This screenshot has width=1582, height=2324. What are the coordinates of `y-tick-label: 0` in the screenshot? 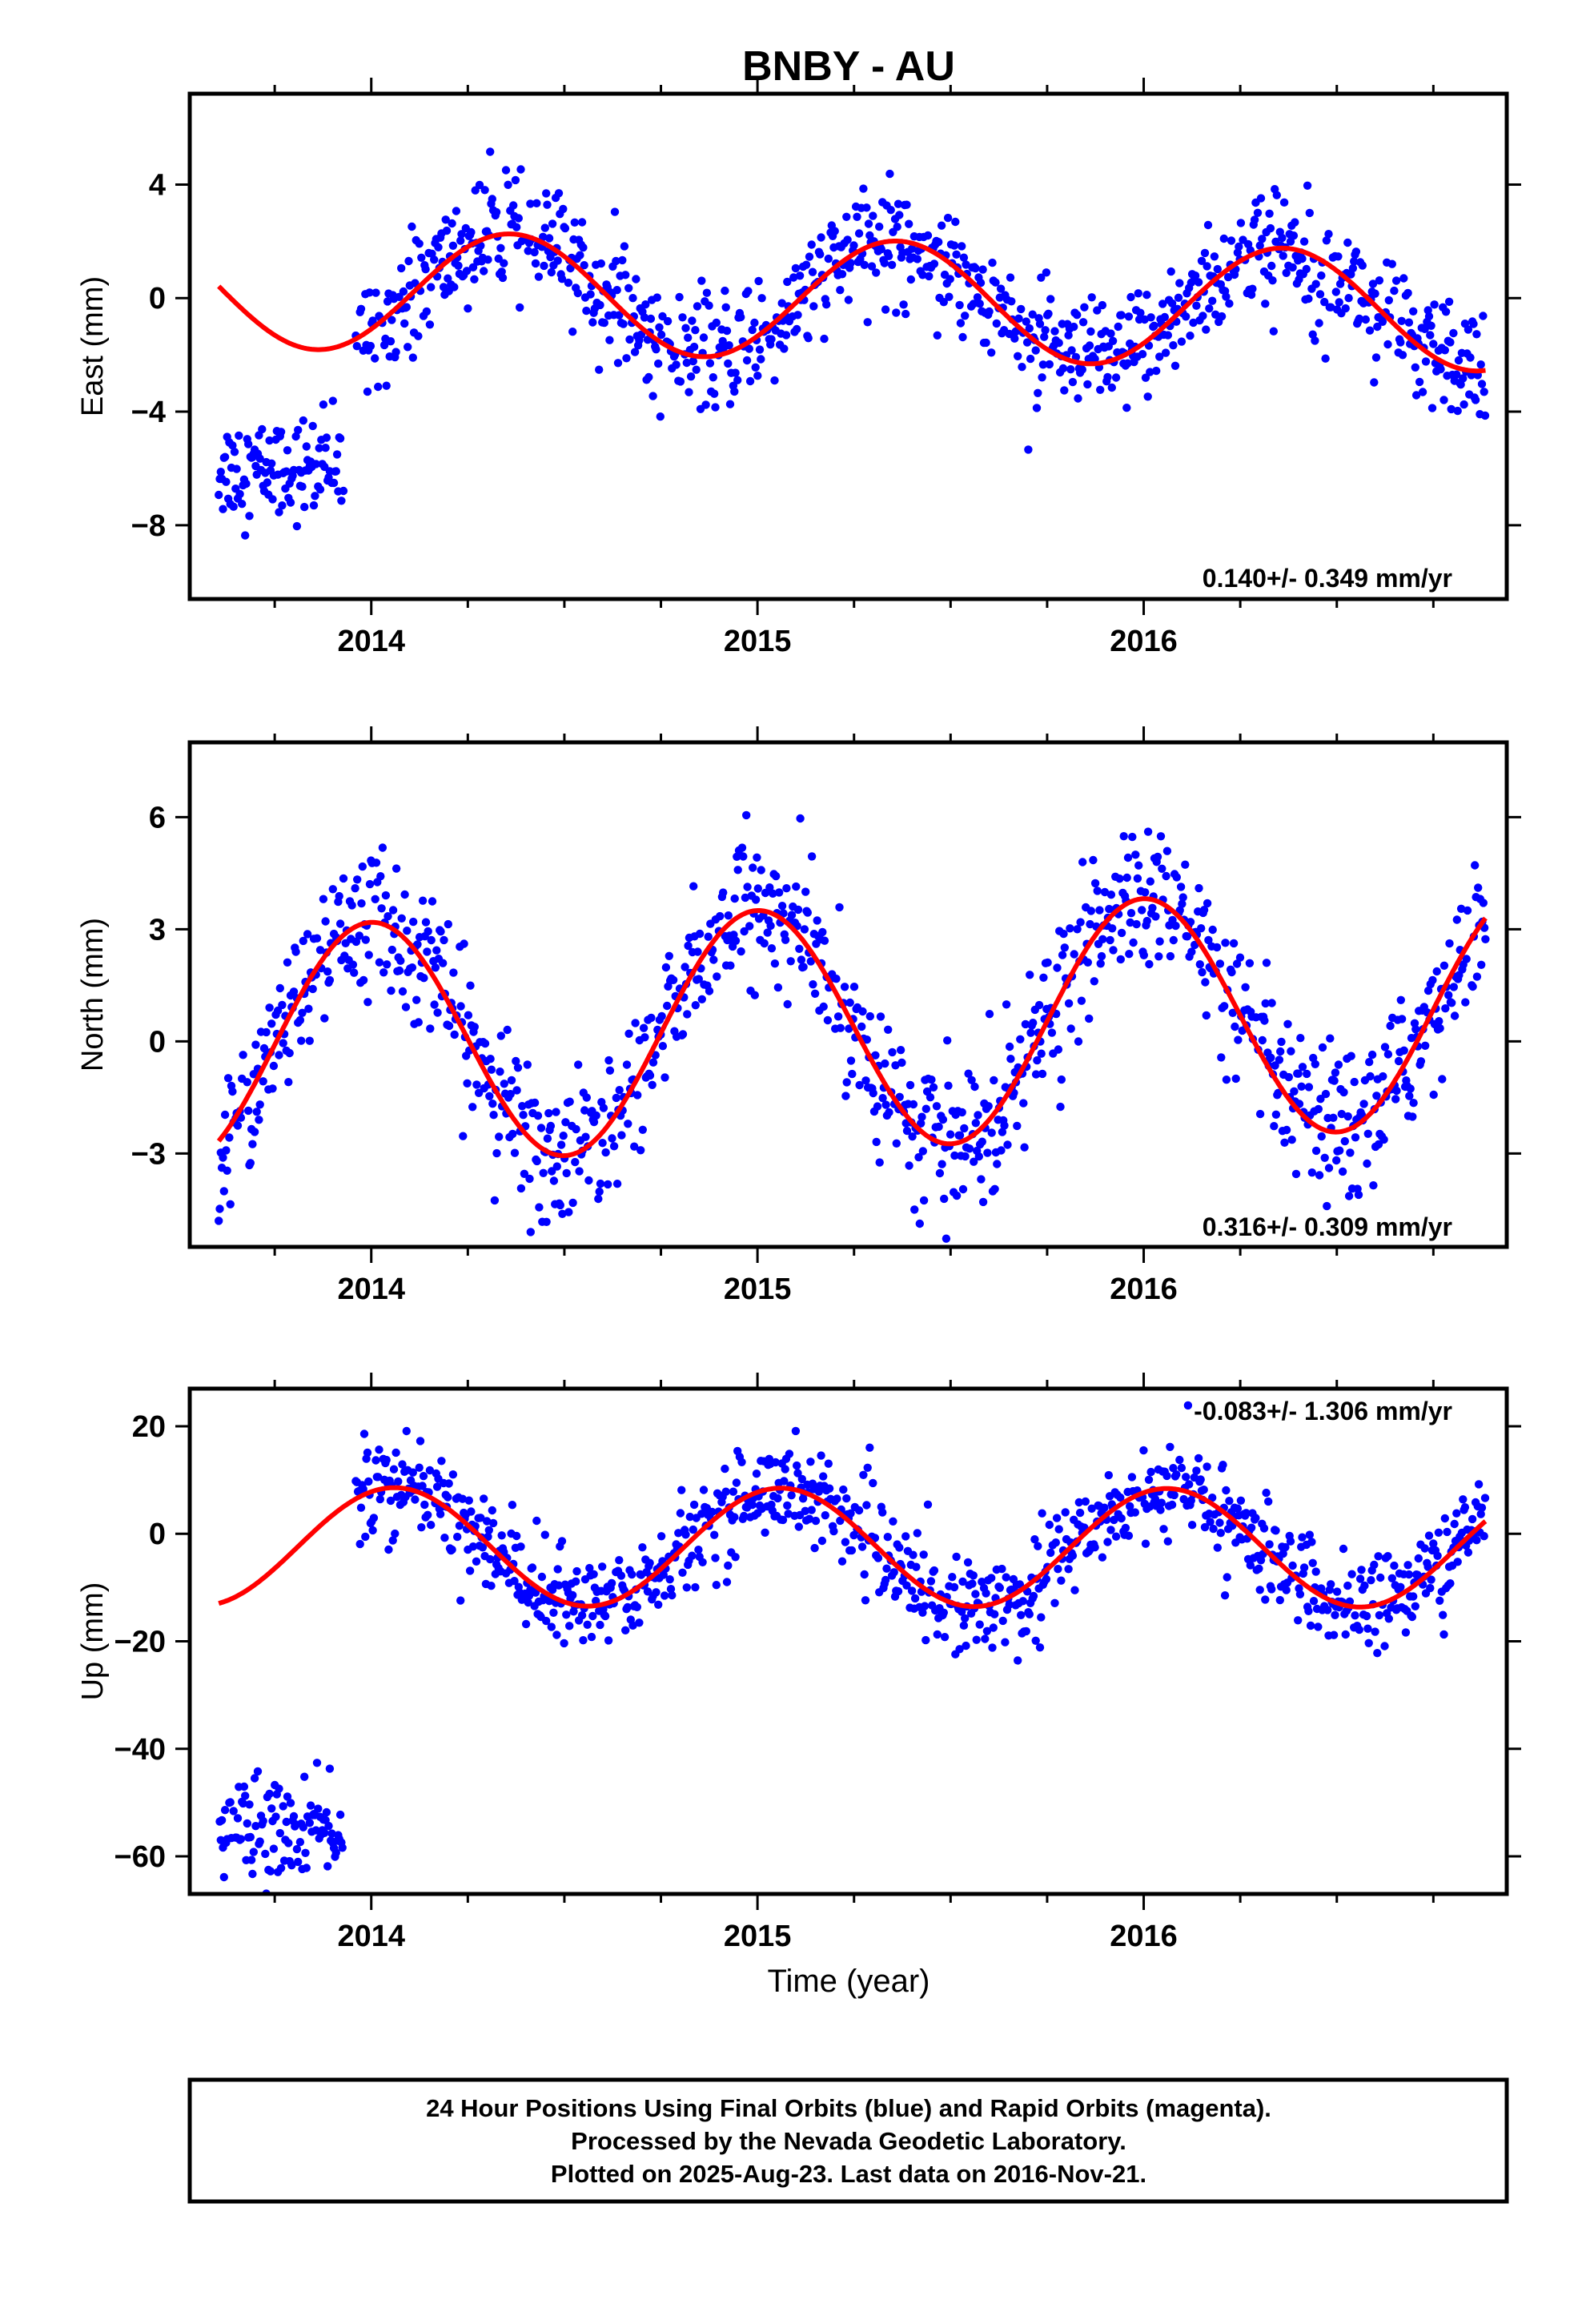 It's located at (157, 299).